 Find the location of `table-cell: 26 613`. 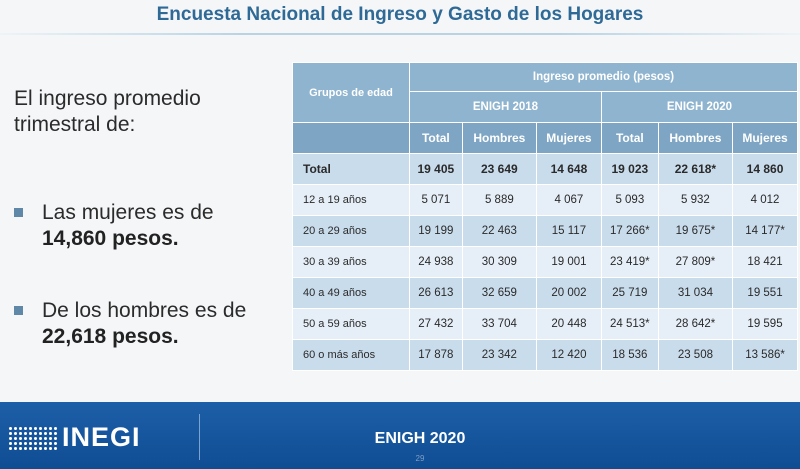

table-cell: 26 613 is located at coordinates (436, 293).